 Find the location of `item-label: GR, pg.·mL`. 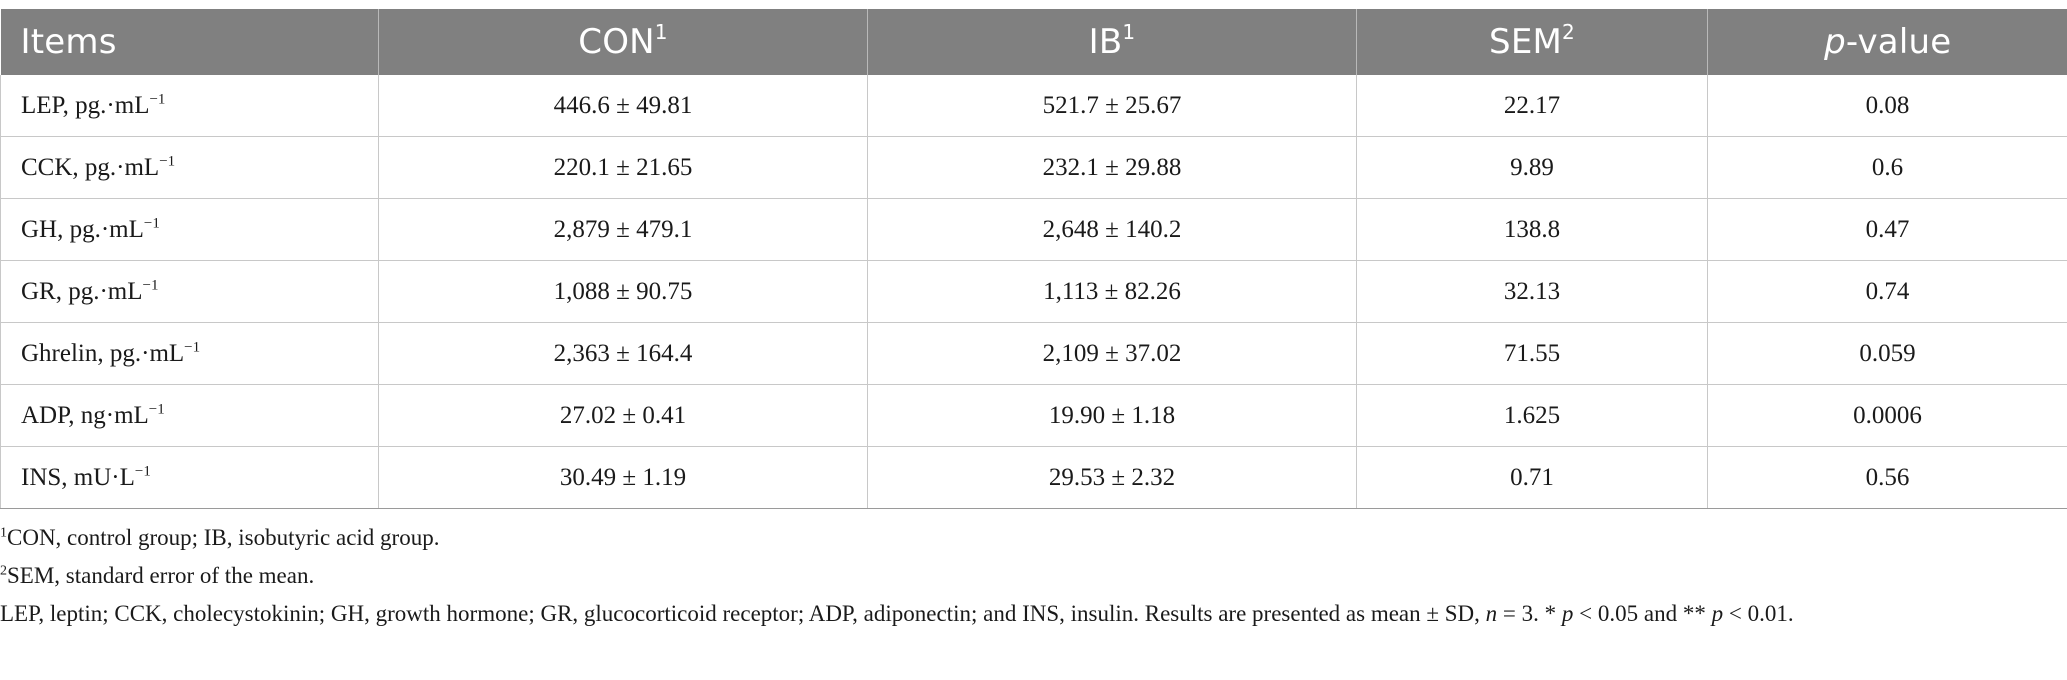

item-label: GR, pg.·mL is located at coordinates (82, 291).